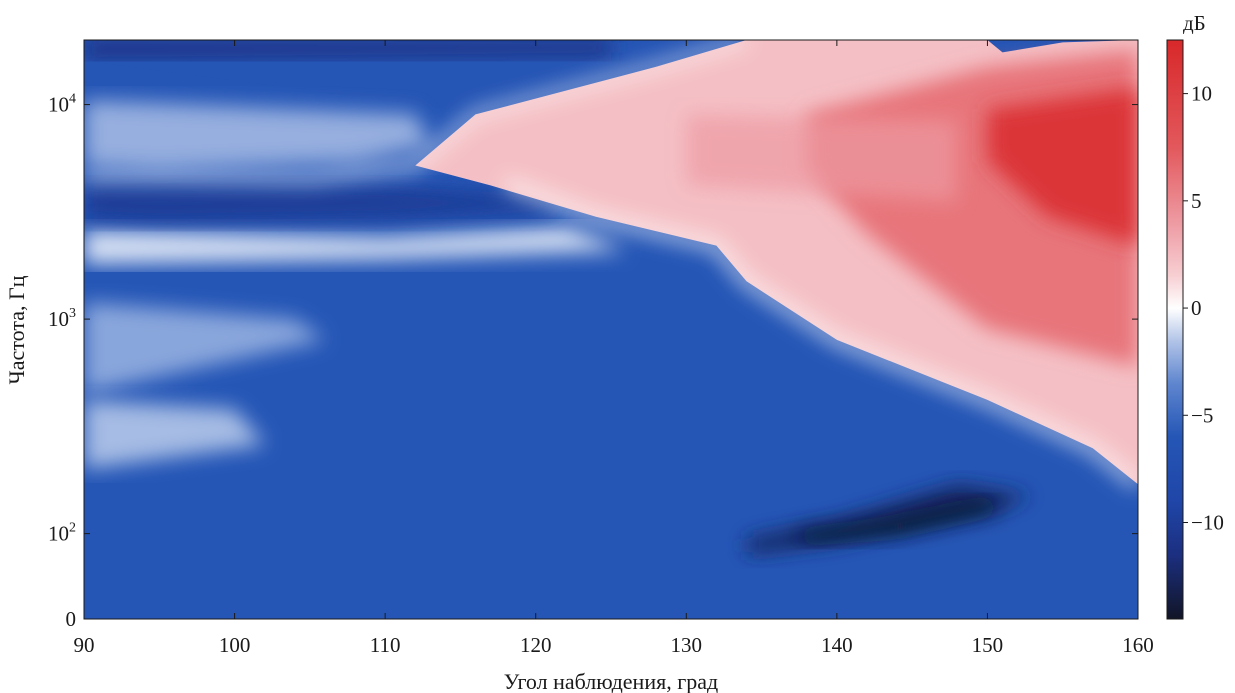  Describe the element at coordinates (1201, 94) in the screenshot. I see `colorbar-tick-label: 10` at that location.